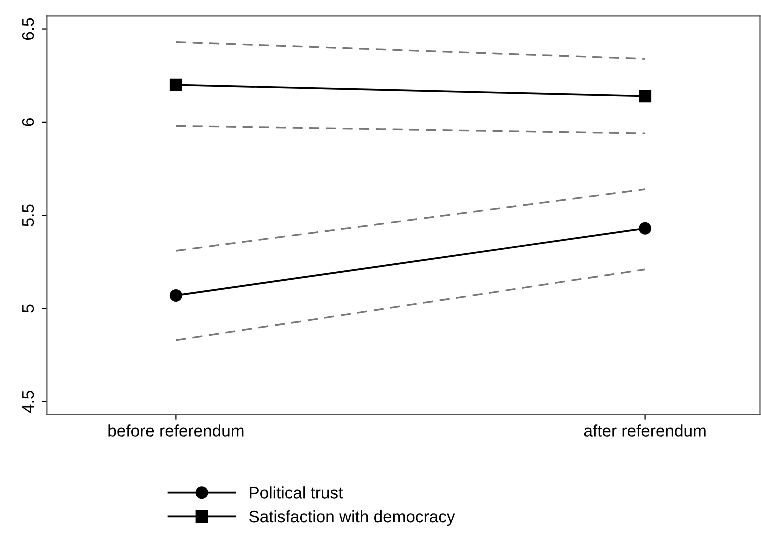 This screenshot has height=541, width=761. I want to click on legend-label: Political trust, so click(297, 492).